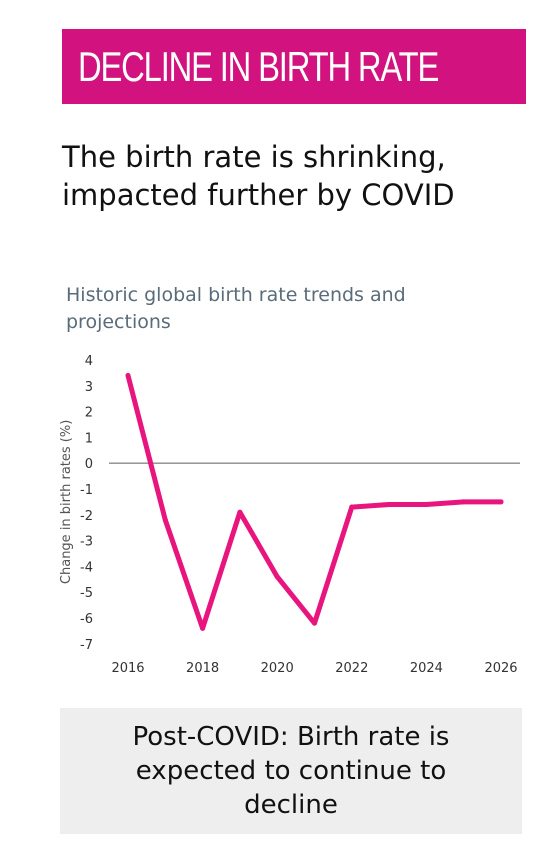  What do you see at coordinates (86, 516) in the screenshot?
I see `y-tick-label: -2` at bounding box center [86, 516].